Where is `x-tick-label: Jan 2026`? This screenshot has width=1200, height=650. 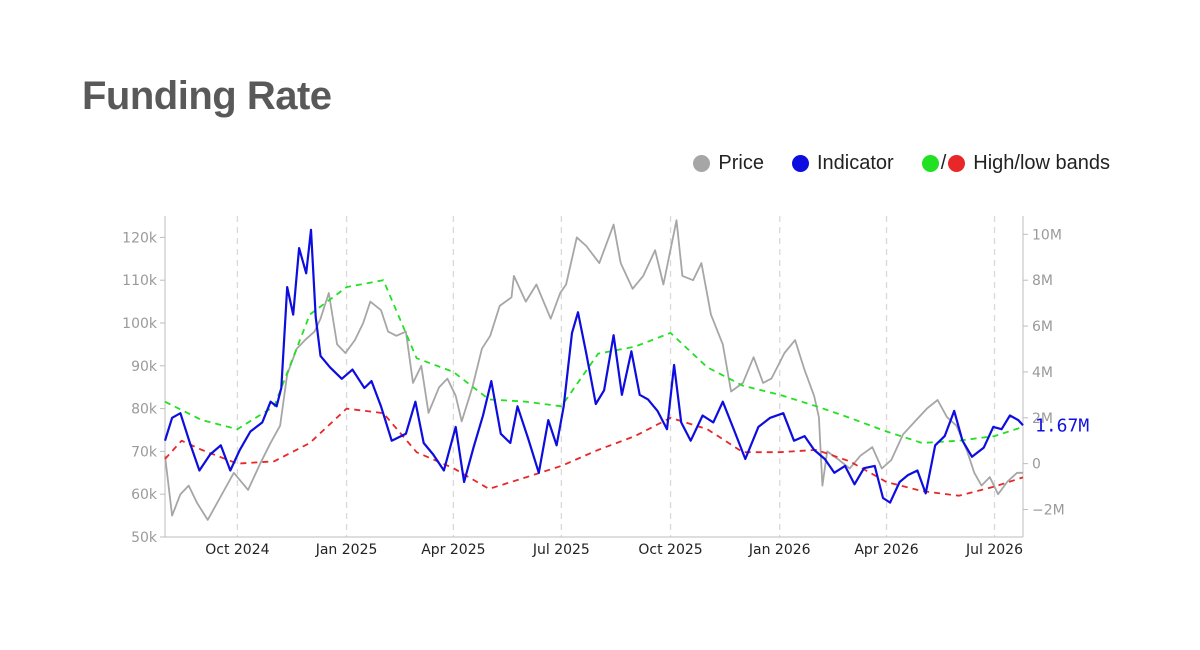
x-tick-label: Jan 2026 is located at coordinates (779, 550).